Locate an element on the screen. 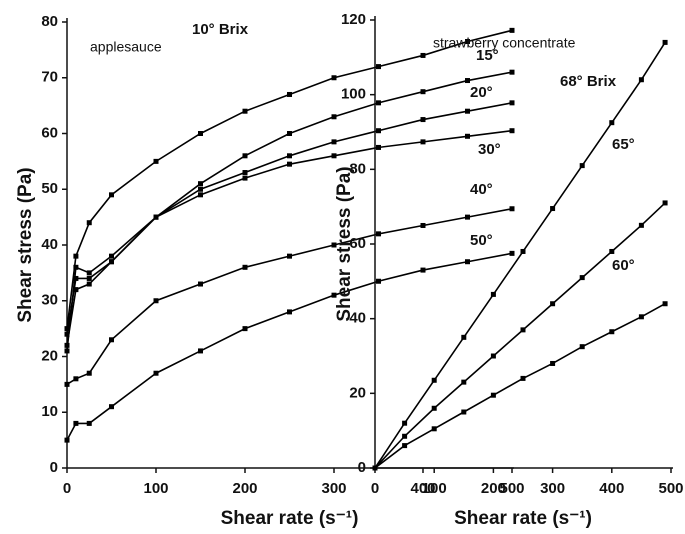 This screenshot has width=685, height=534. series-label: 68° Brix is located at coordinates (588, 81).